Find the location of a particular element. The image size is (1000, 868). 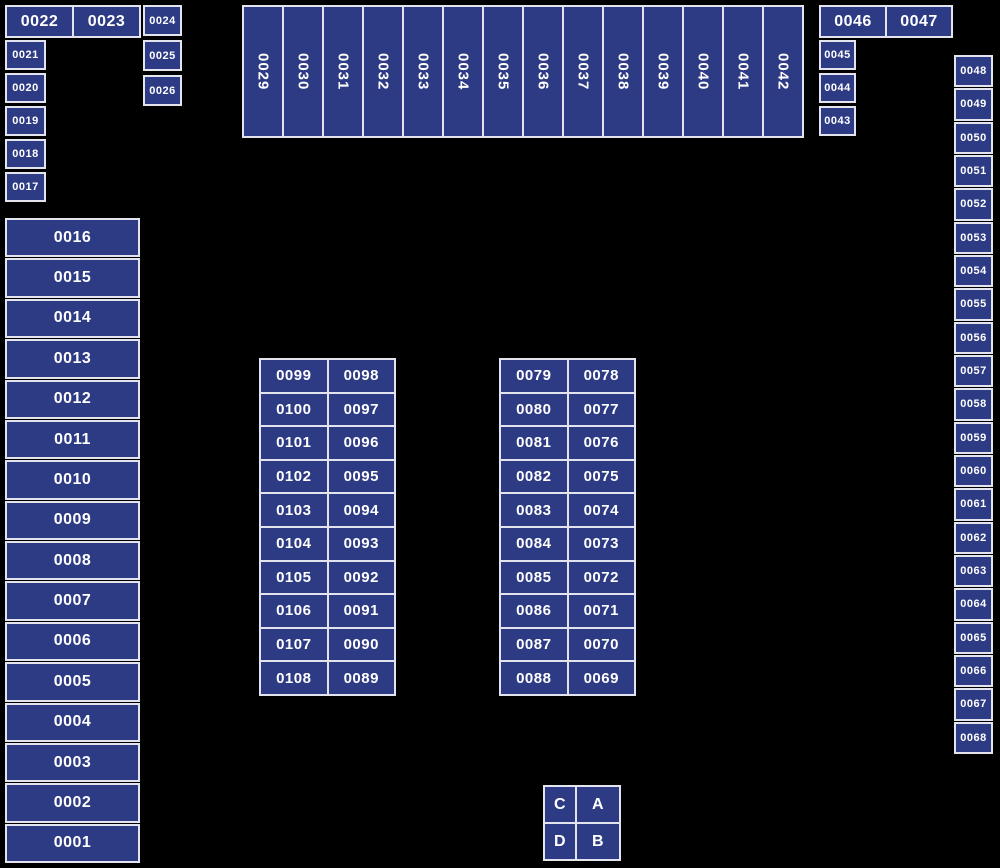

booth-0084: 0084 is located at coordinates (534, 544).